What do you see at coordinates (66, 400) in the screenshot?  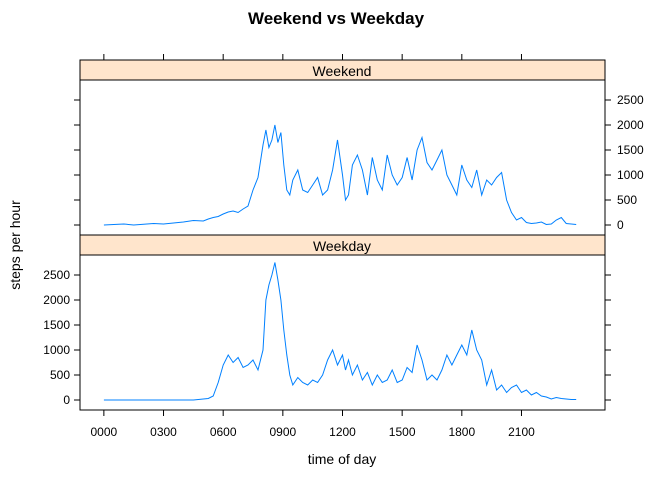 I see `y-tick-label-weekday: 0` at bounding box center [66, 400].